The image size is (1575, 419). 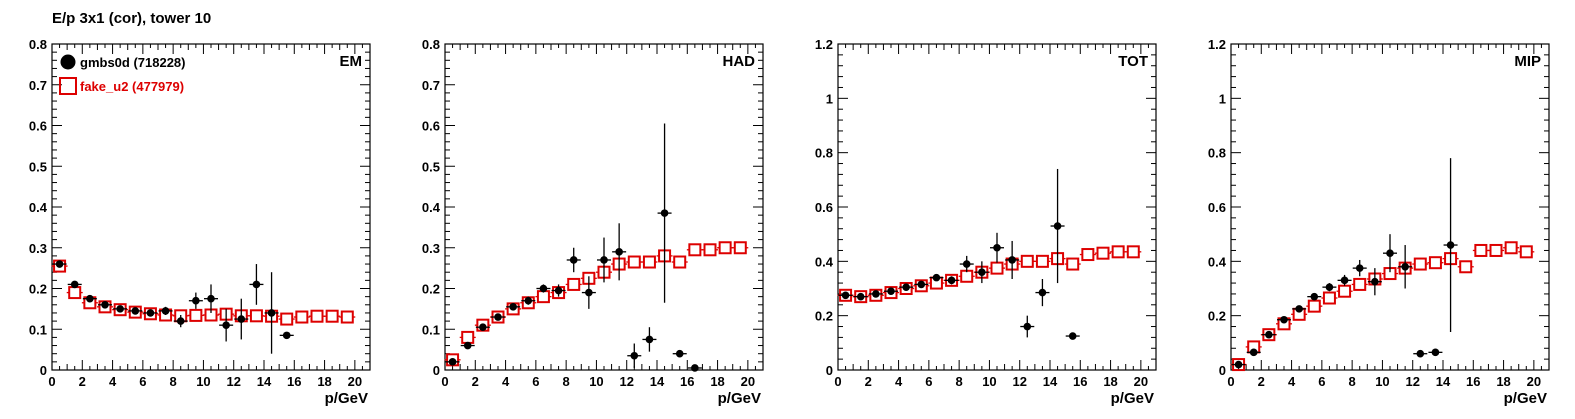 I want to click on y-tick-label: 0, so click(x=43, y=370).